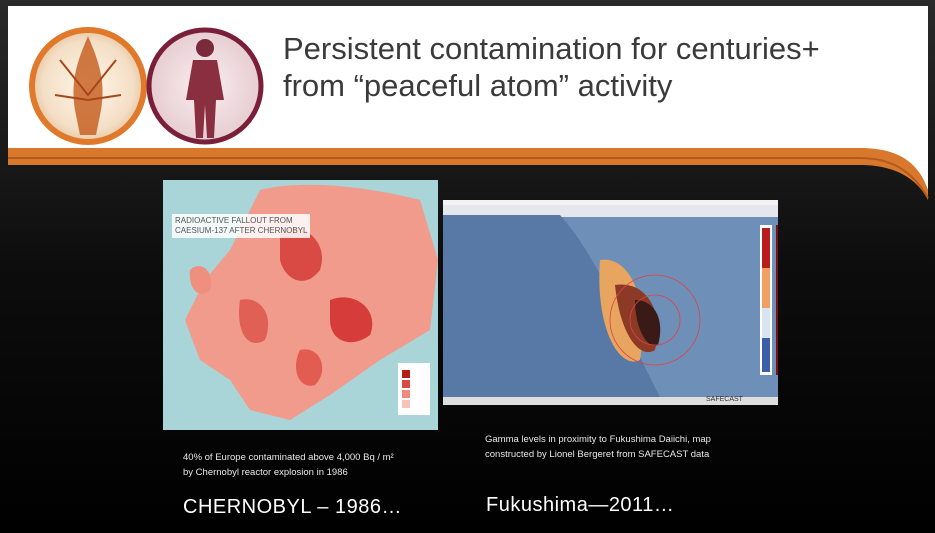 This screenshot has height=533, width=935. What do you see at coordinates (300, 305) in the screenshot?
I see `chernobyl-map` at bounding box center [300, 305].